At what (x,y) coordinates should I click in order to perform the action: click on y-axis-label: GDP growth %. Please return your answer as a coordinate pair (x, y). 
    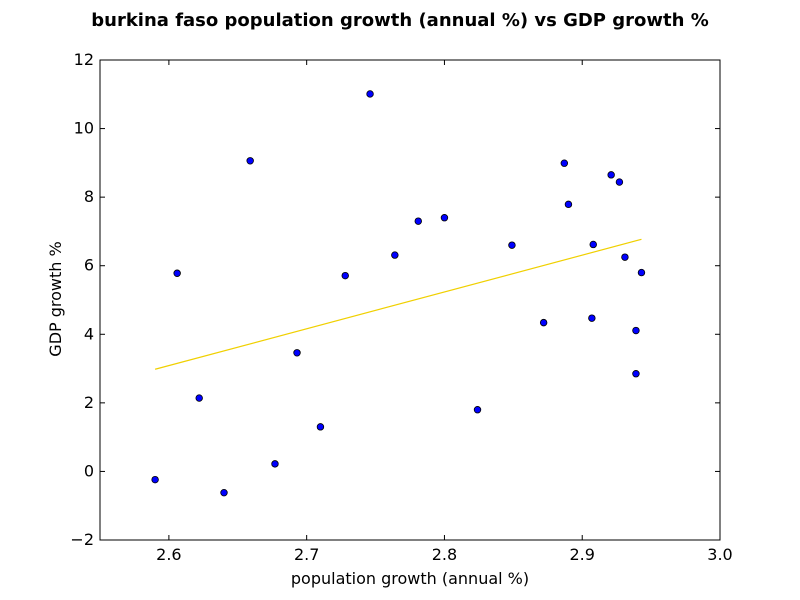
    Looking at the image, I should click on (55, 298).